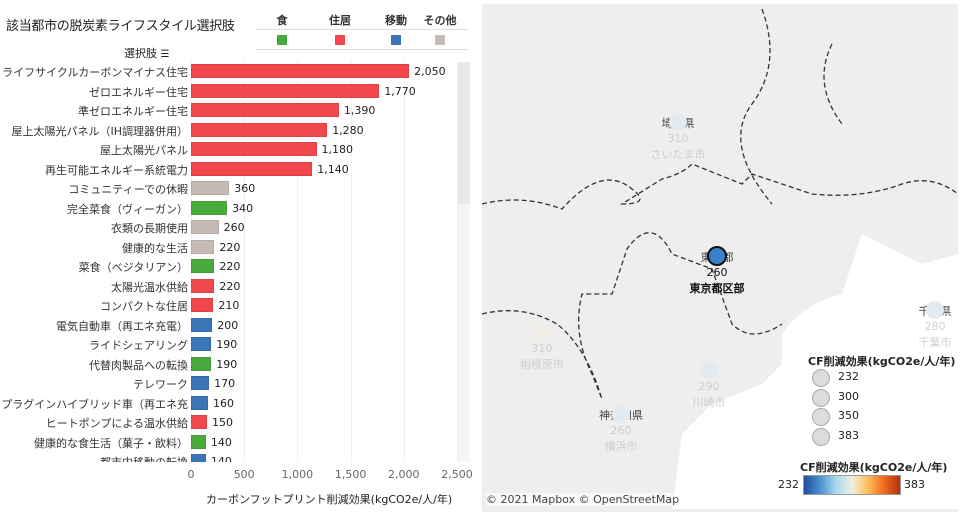 The image size is (960, 526). I want to click on city-name: 横浜市, so click(621, 446).